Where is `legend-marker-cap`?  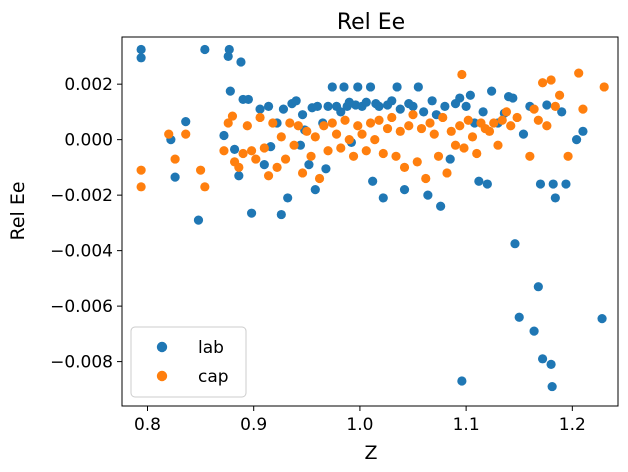
legend-marker-cap is located at coordinates (162, 376).